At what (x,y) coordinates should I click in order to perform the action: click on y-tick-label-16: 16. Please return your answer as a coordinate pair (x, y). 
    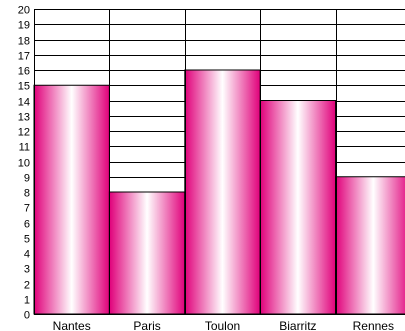
    Looking at the image, I should click on (24, 72).